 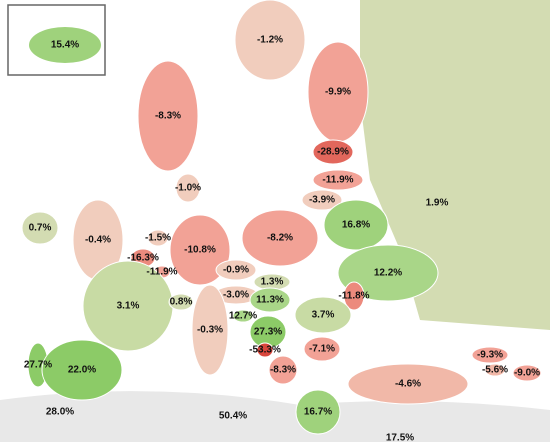 I want to click on region-label: 22.0%, so click(x=82, y=370).